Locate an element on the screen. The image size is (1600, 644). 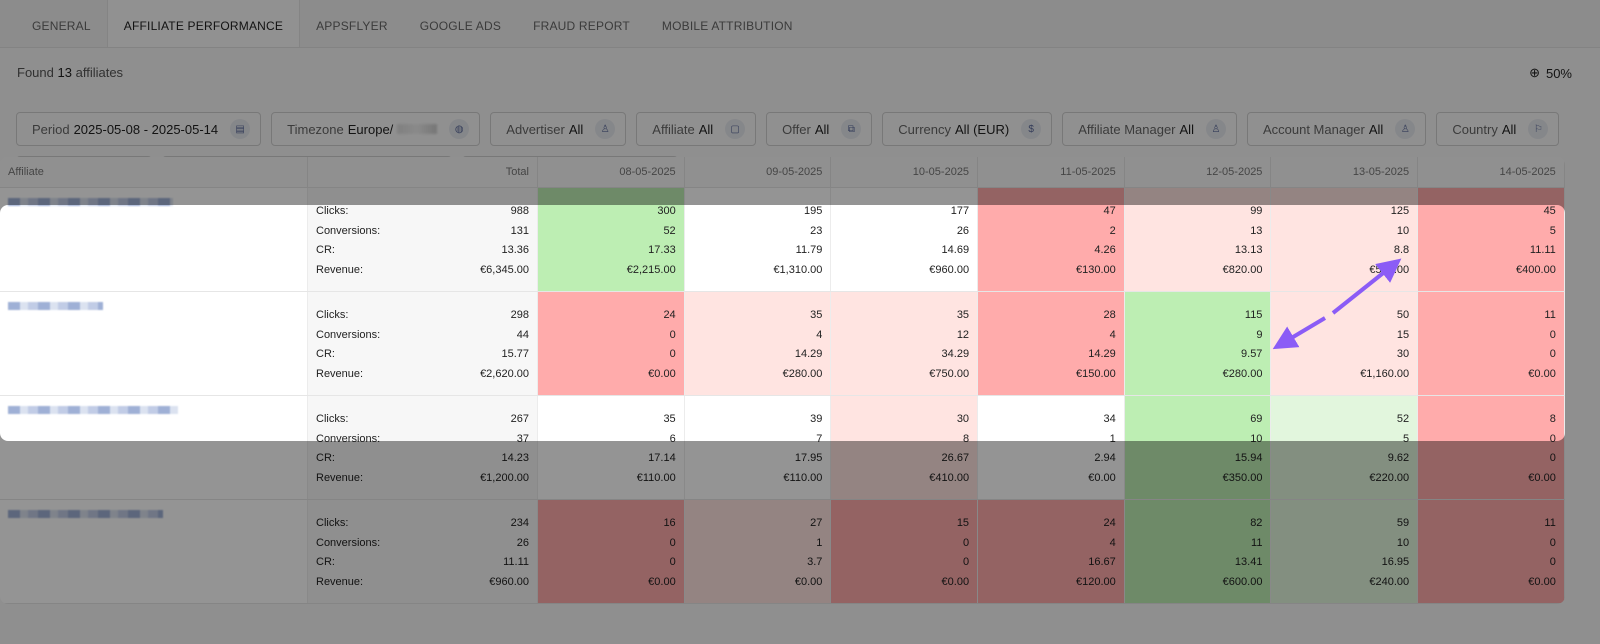
day-value: €150.00 is located at coordinates (1095, 373).